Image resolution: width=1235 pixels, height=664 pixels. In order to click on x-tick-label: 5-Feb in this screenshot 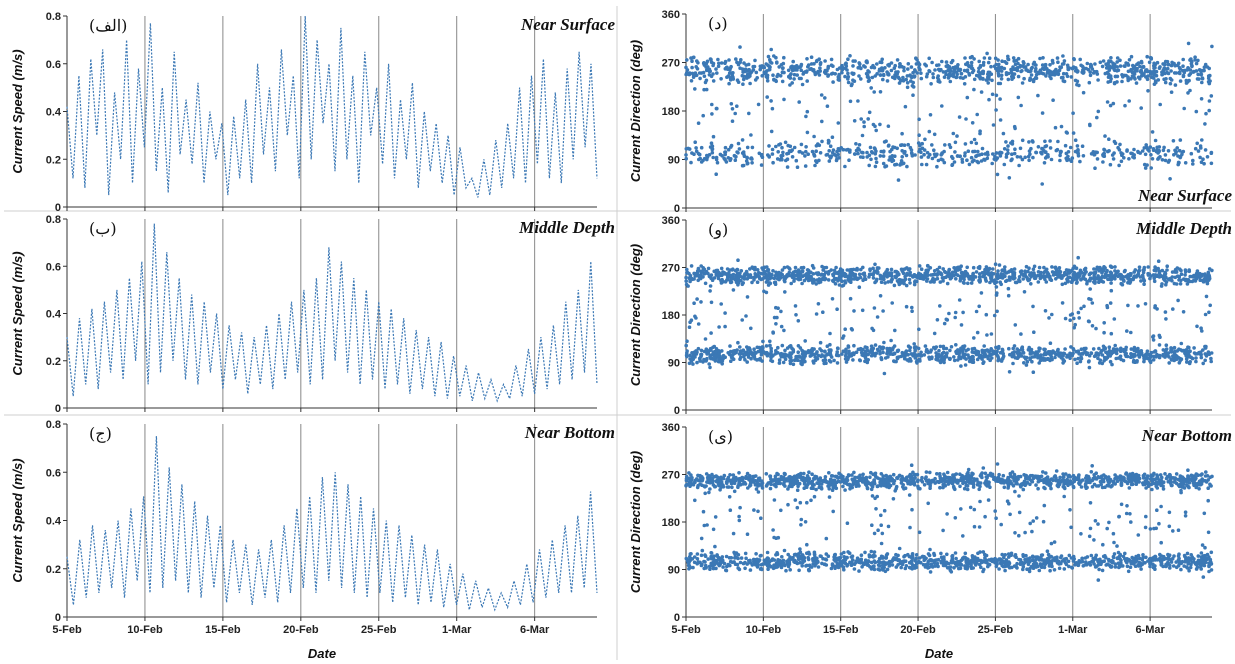, I will do `click(67, 630)`.